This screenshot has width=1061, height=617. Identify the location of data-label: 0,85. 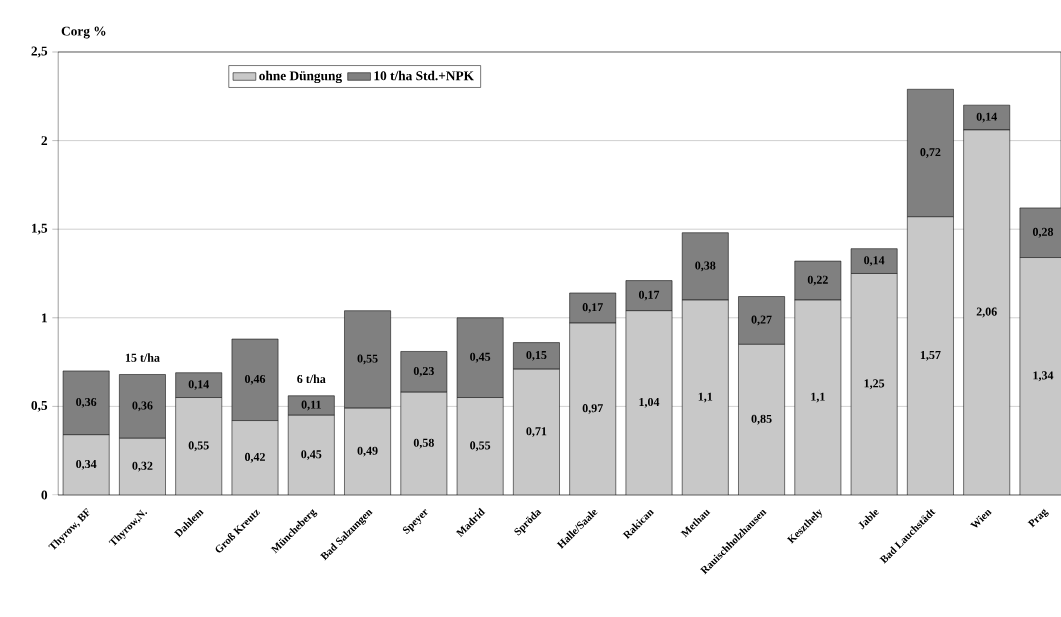
(761, 419).